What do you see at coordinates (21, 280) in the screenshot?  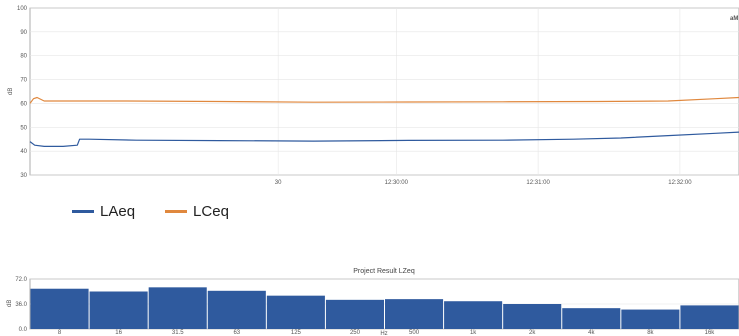 I see `spectrum-y-tick-label: 72.0` at bounding box center [21, 280].